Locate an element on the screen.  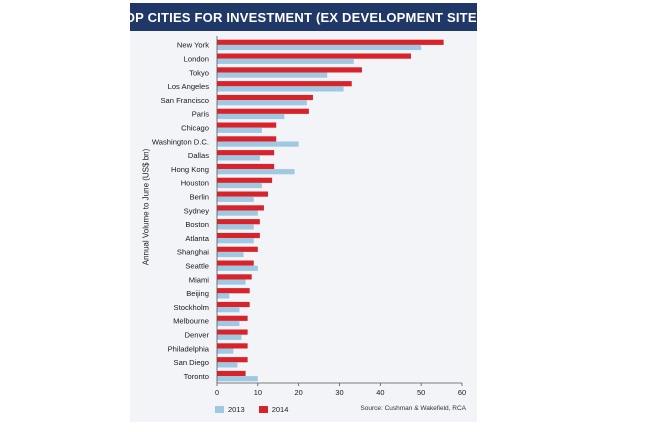
category-label: Atlanta is located at coordinates (197, 238).